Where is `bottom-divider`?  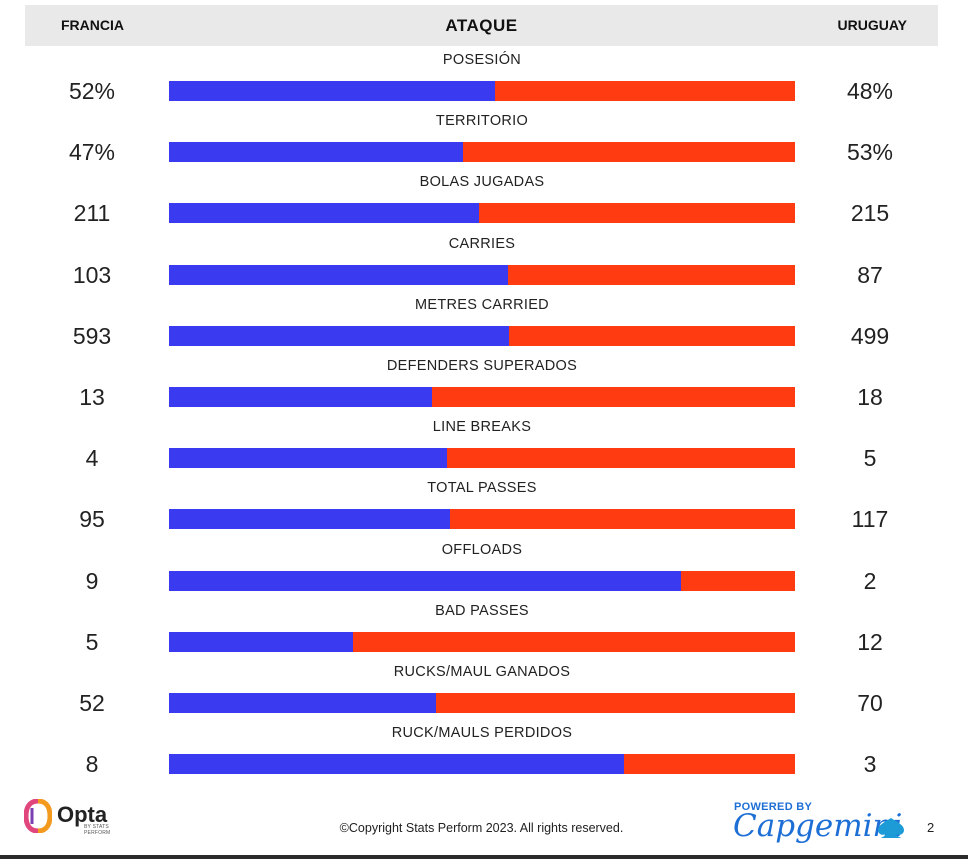 bottom-divider is located at coordinates (484, 857).